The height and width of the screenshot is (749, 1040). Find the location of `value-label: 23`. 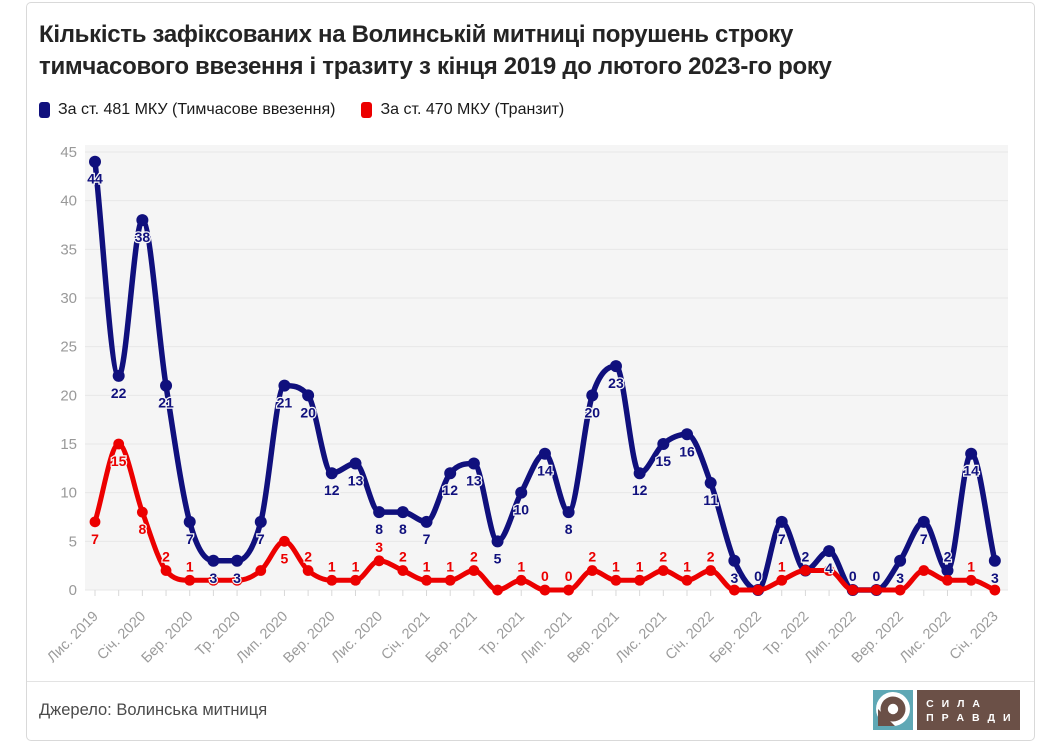

value-label: 23 is located at coordinates (616, 383).